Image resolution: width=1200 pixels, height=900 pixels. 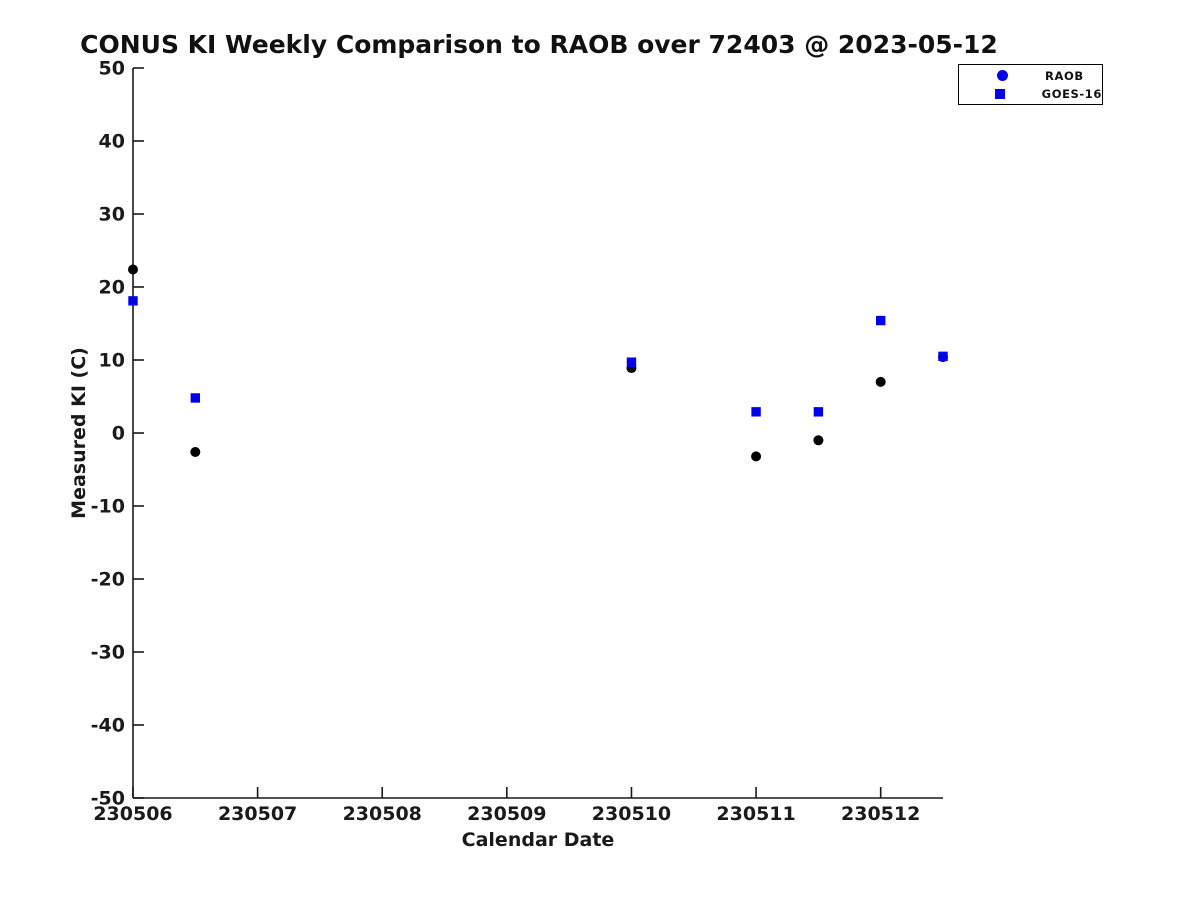 I want to click on y-tick-label: 40, so click(x=112, y=142).